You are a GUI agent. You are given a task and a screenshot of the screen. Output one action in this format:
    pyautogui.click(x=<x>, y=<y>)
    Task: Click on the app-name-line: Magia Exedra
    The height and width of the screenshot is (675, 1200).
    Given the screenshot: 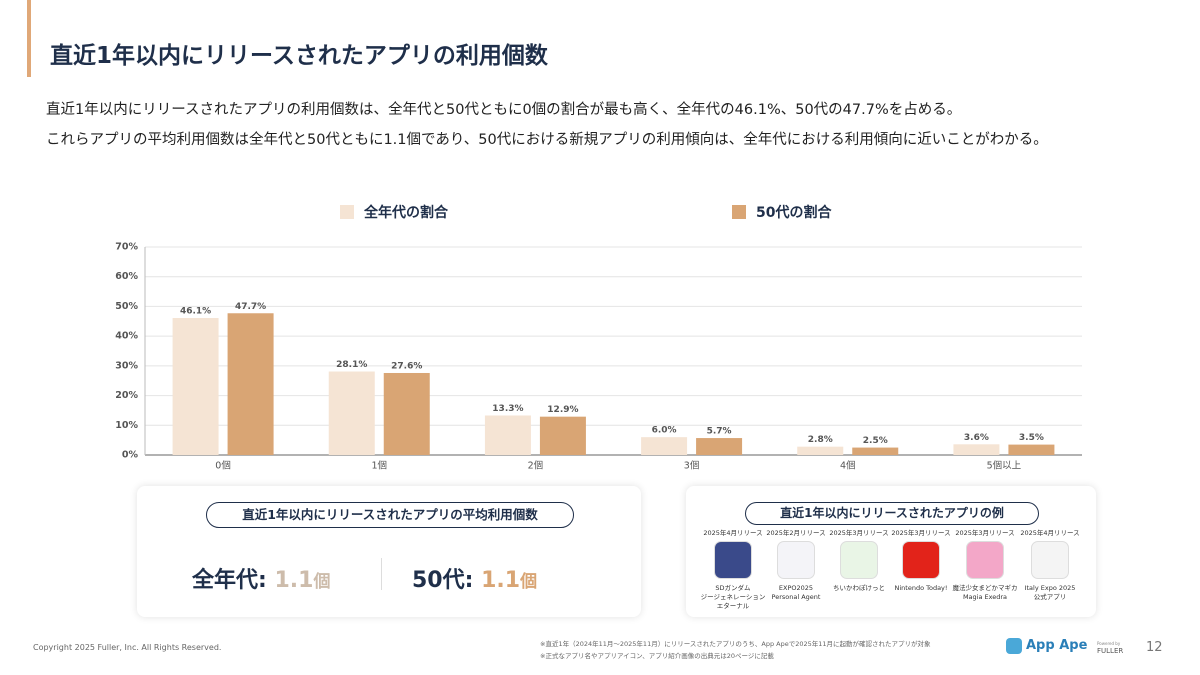 What is the action you would take?
    pyautogui.click(x=985, y=597)
    